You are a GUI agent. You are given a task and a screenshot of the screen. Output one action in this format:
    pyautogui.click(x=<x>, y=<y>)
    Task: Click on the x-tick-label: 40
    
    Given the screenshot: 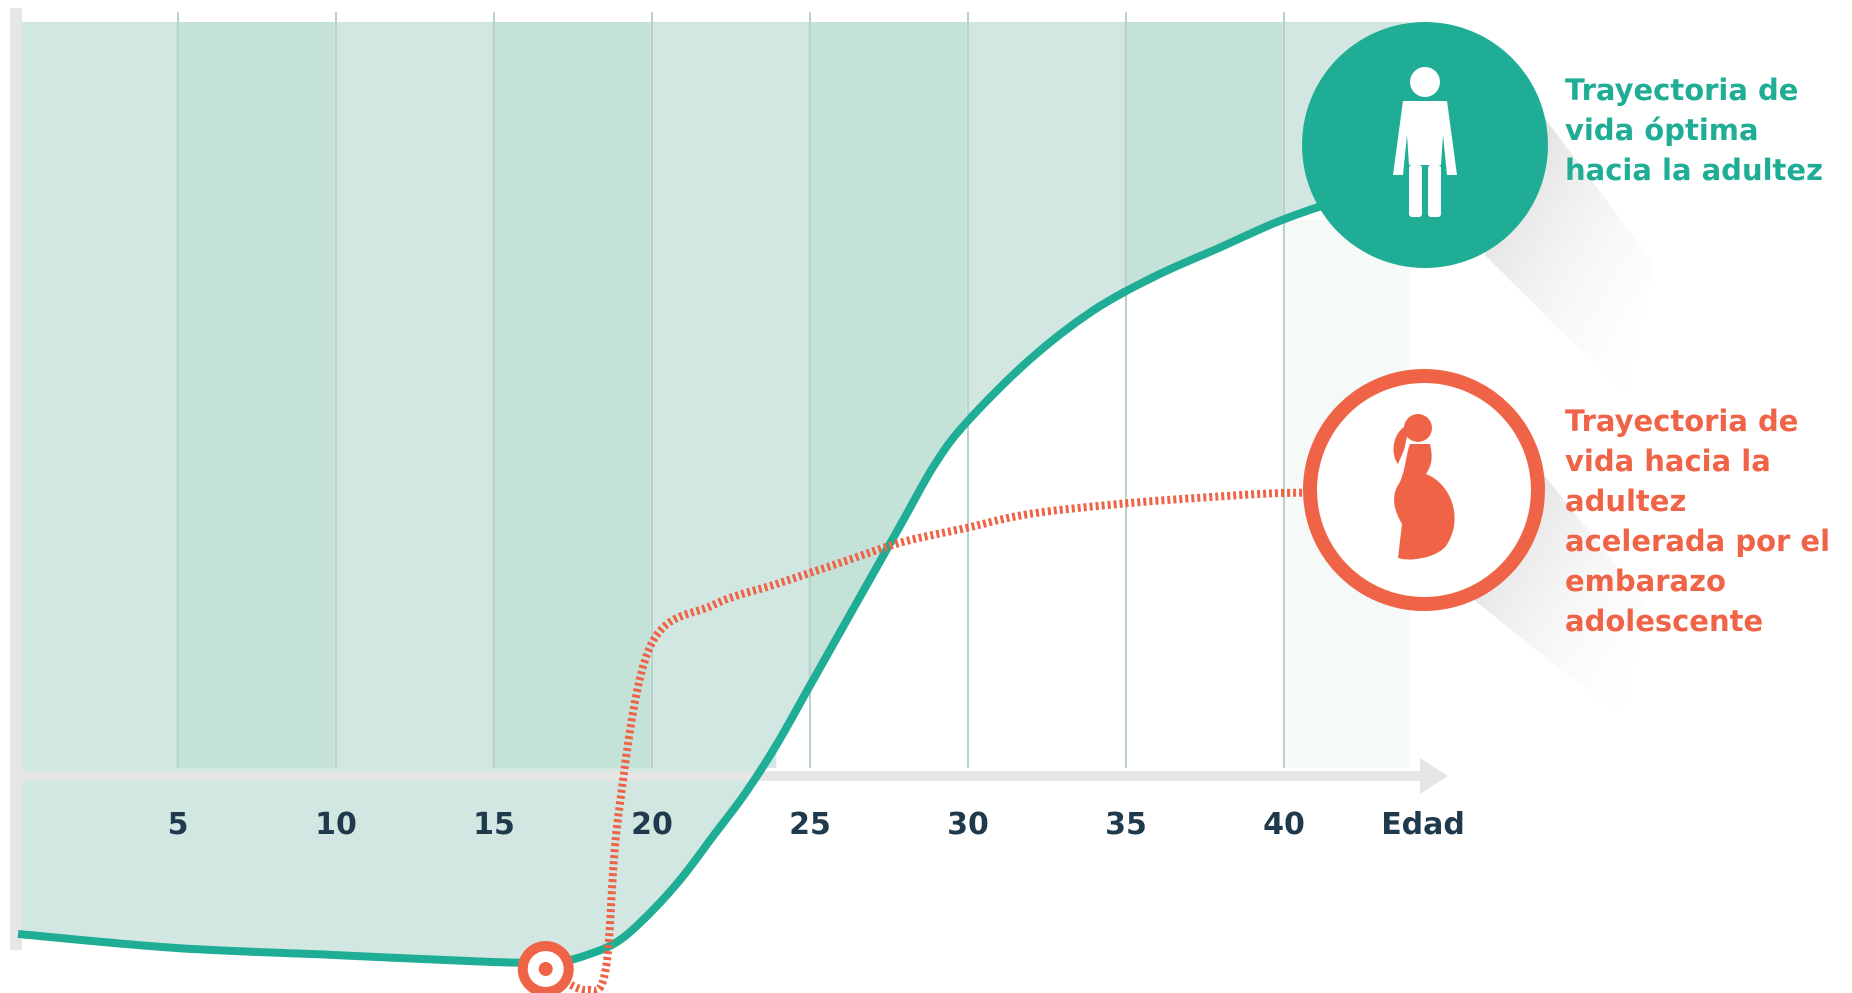 What is the action you would take?
    pyautogui.click(x=1284, y=824)
    